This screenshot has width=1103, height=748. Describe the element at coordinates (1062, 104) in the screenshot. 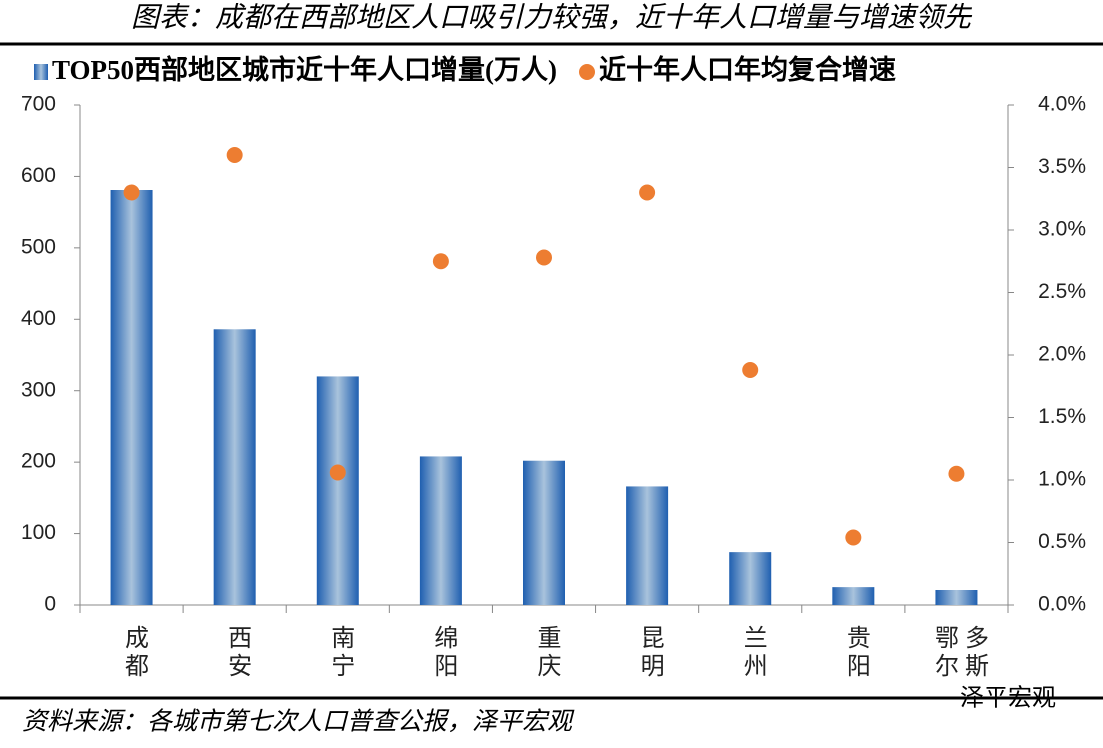

I see `y2-tick-label: 4.0%` at that location.